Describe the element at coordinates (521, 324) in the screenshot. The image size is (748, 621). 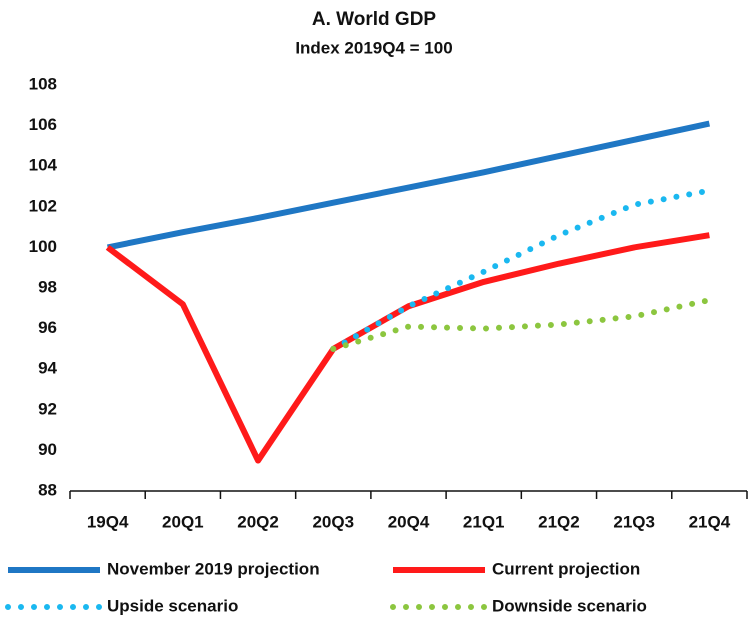
I see `series-line` at that location.